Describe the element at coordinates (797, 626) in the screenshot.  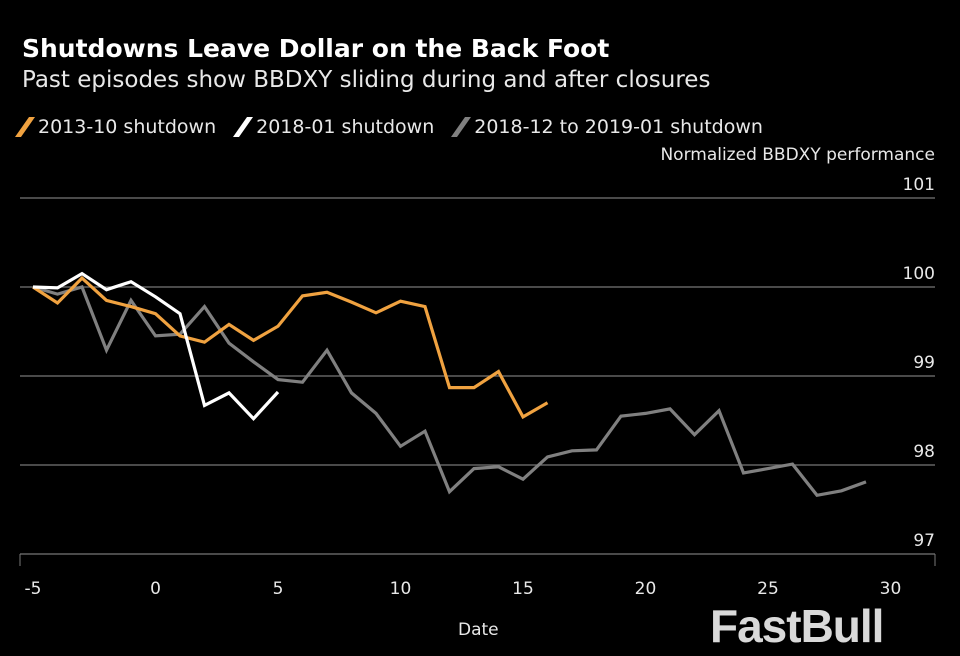
I see `watermark-logo: FastBull` at that location.